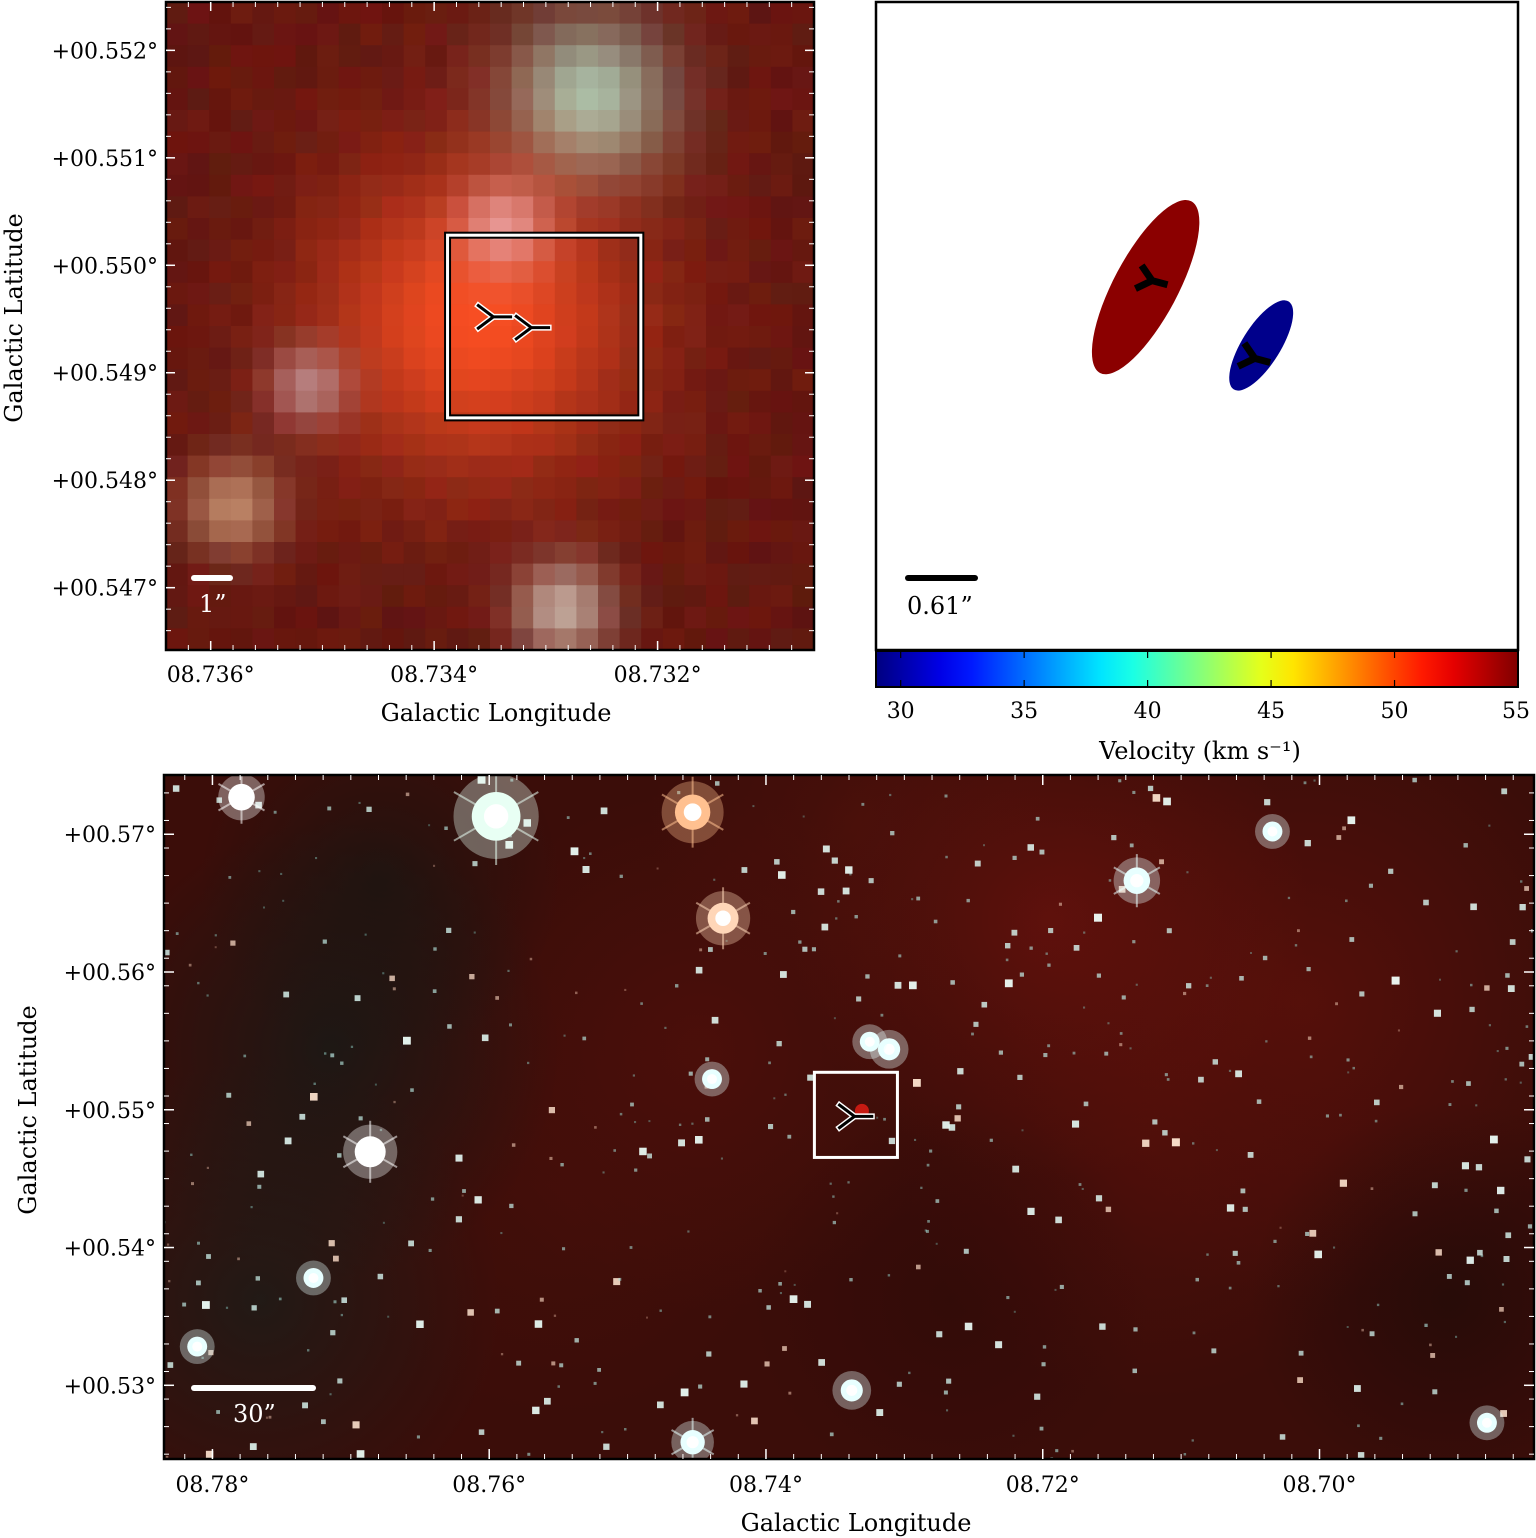 The height and width of the screenshot is (1538, 1536). I want to click on wide-x-tick-label: 08.72°, so click(1043, 1485).